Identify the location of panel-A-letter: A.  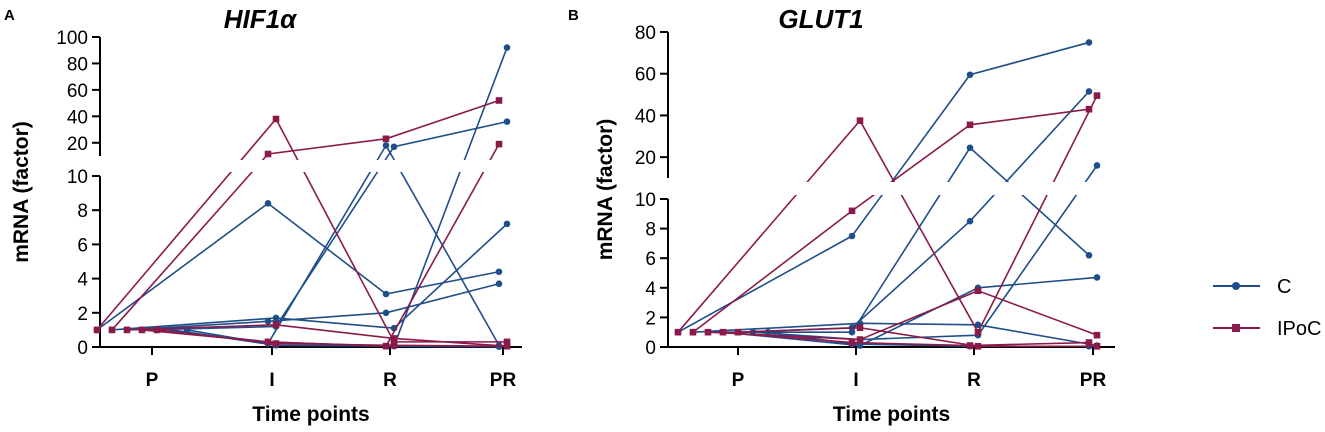
(9, 15).